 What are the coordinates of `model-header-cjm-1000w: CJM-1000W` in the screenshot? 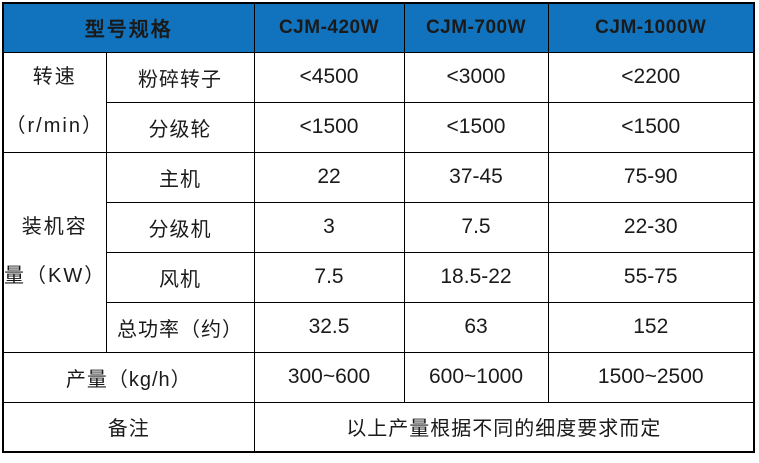 It's located at (651, 27).